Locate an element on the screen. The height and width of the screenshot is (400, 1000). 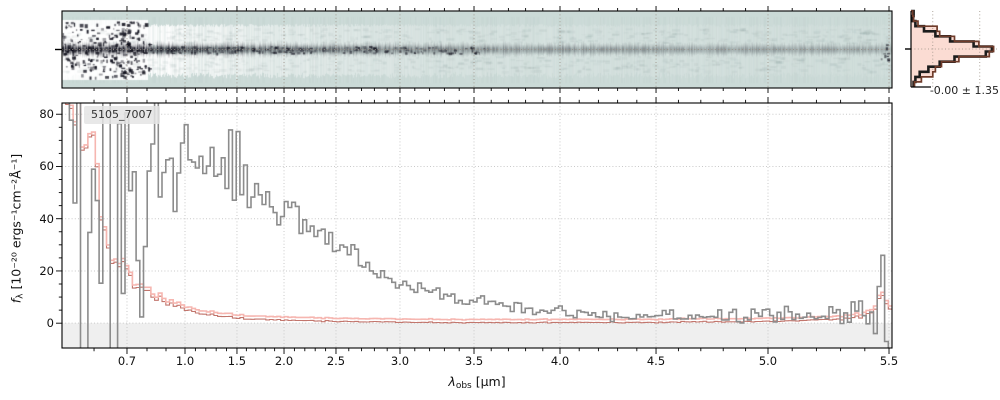
x-axis-label-symbol: λ is located at coordinates (452, 381).